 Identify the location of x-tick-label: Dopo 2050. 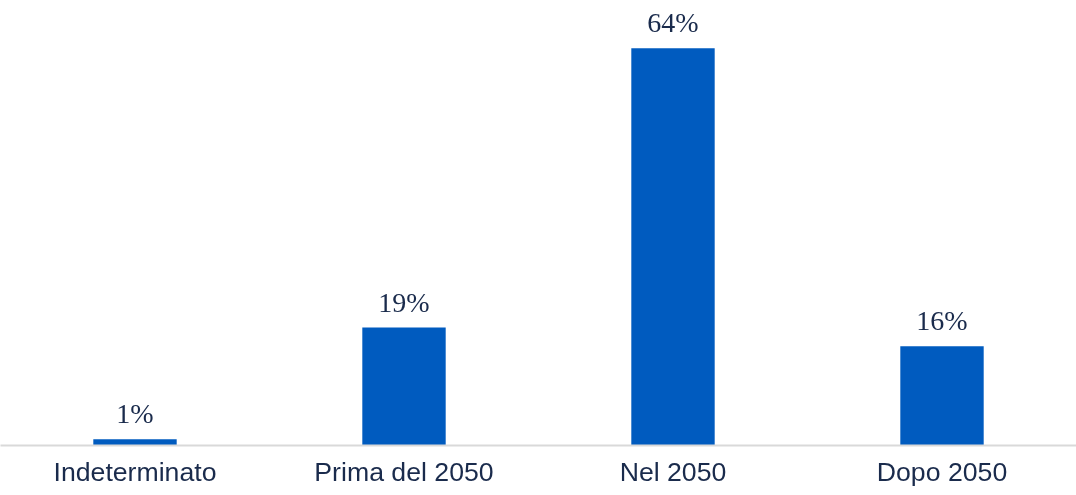
(942, 471).